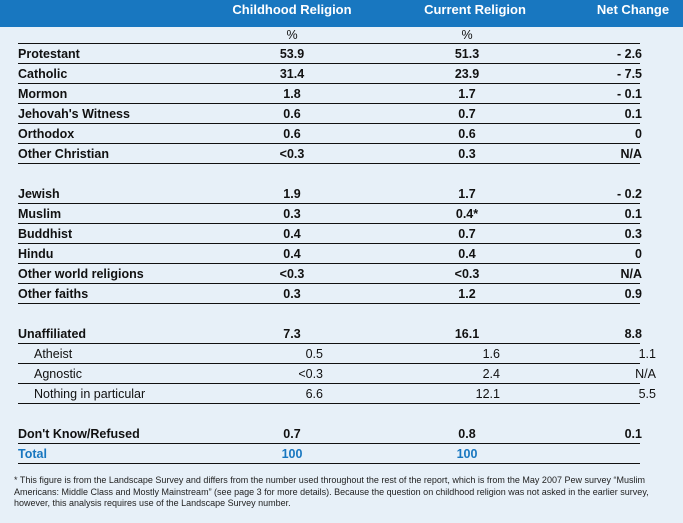 This screenshot has height=523, width=683. I want to click on row-label: Atheist, so click(53, 354).